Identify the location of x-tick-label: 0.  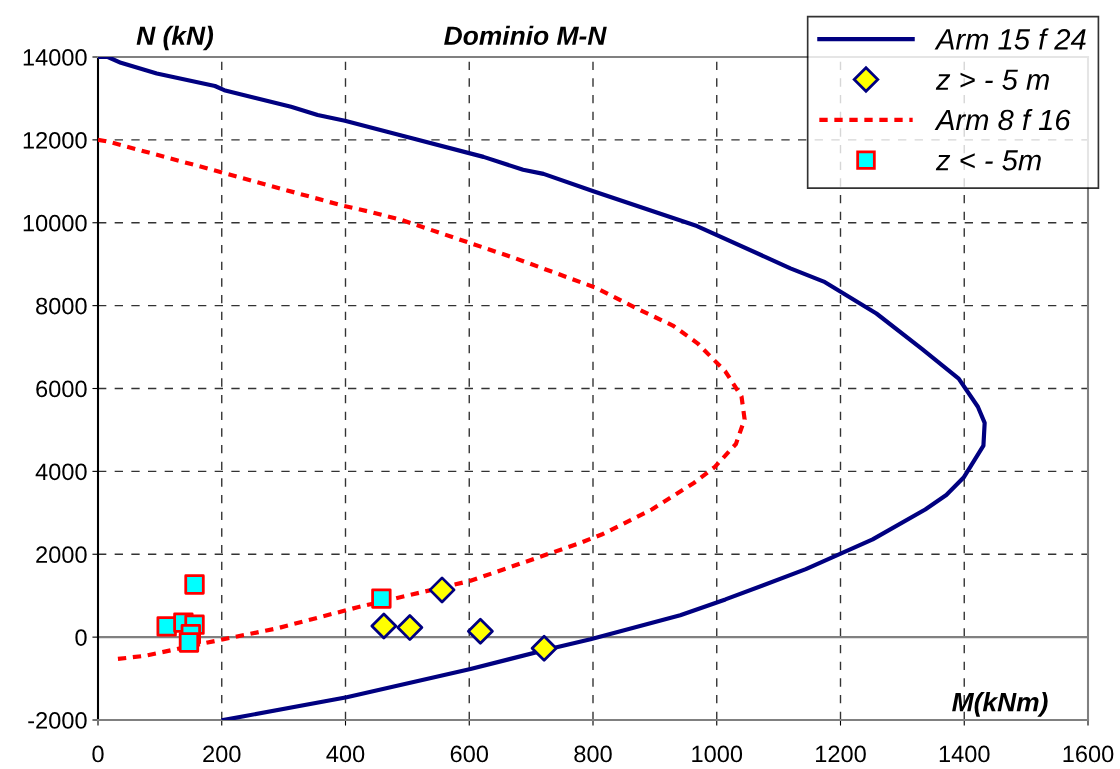
(98, 754).